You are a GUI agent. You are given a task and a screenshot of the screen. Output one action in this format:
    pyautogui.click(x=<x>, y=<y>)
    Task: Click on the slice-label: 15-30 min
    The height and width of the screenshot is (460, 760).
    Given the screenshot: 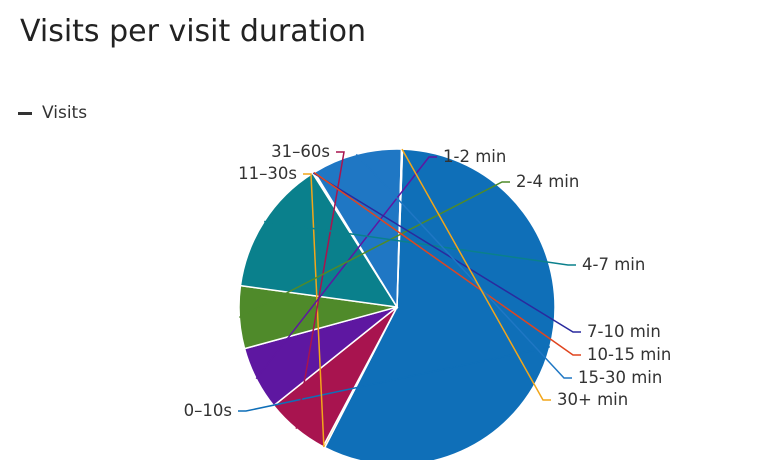 What is the action you would take?
    pyautogui.click(x=620, y=377)
    